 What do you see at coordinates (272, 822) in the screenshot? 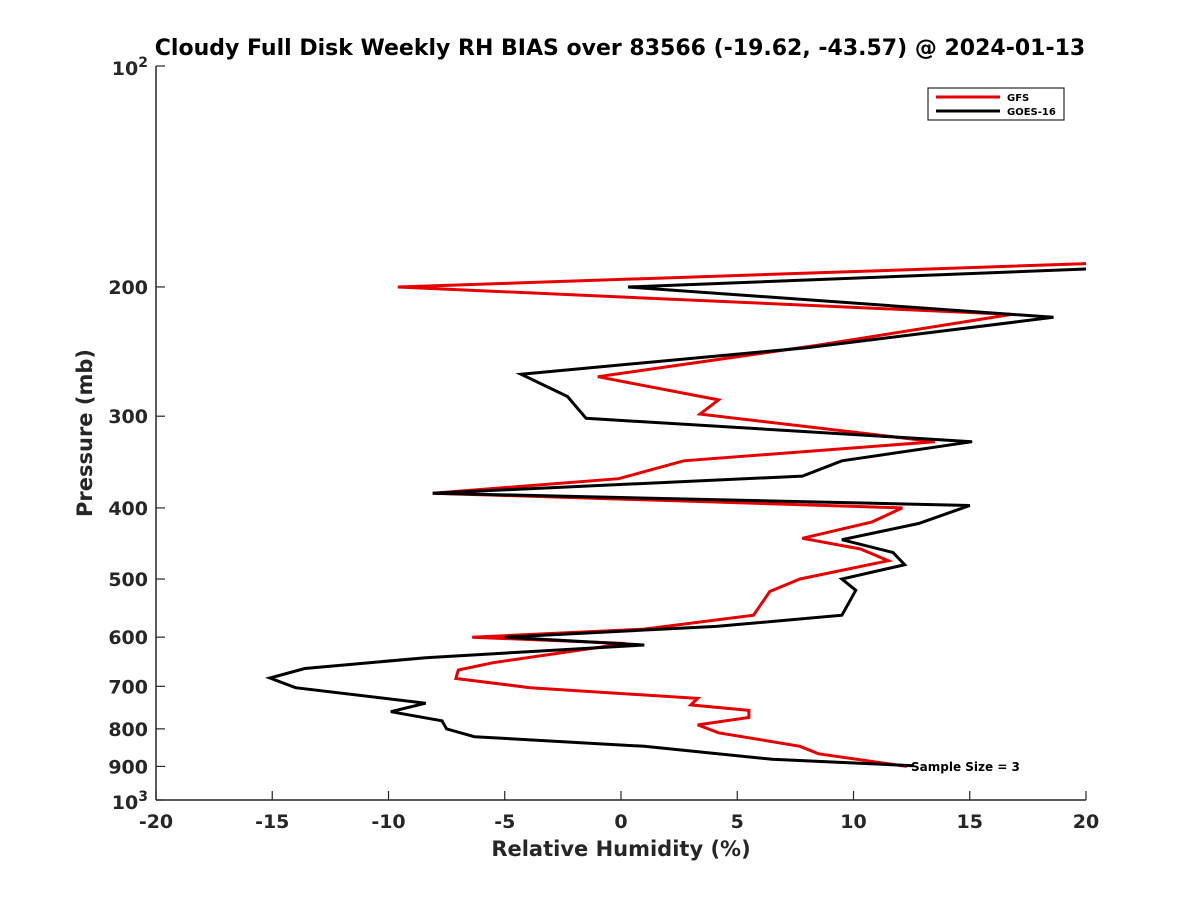
I see `x-tick-label: -15` at bounding box center [272, 822].